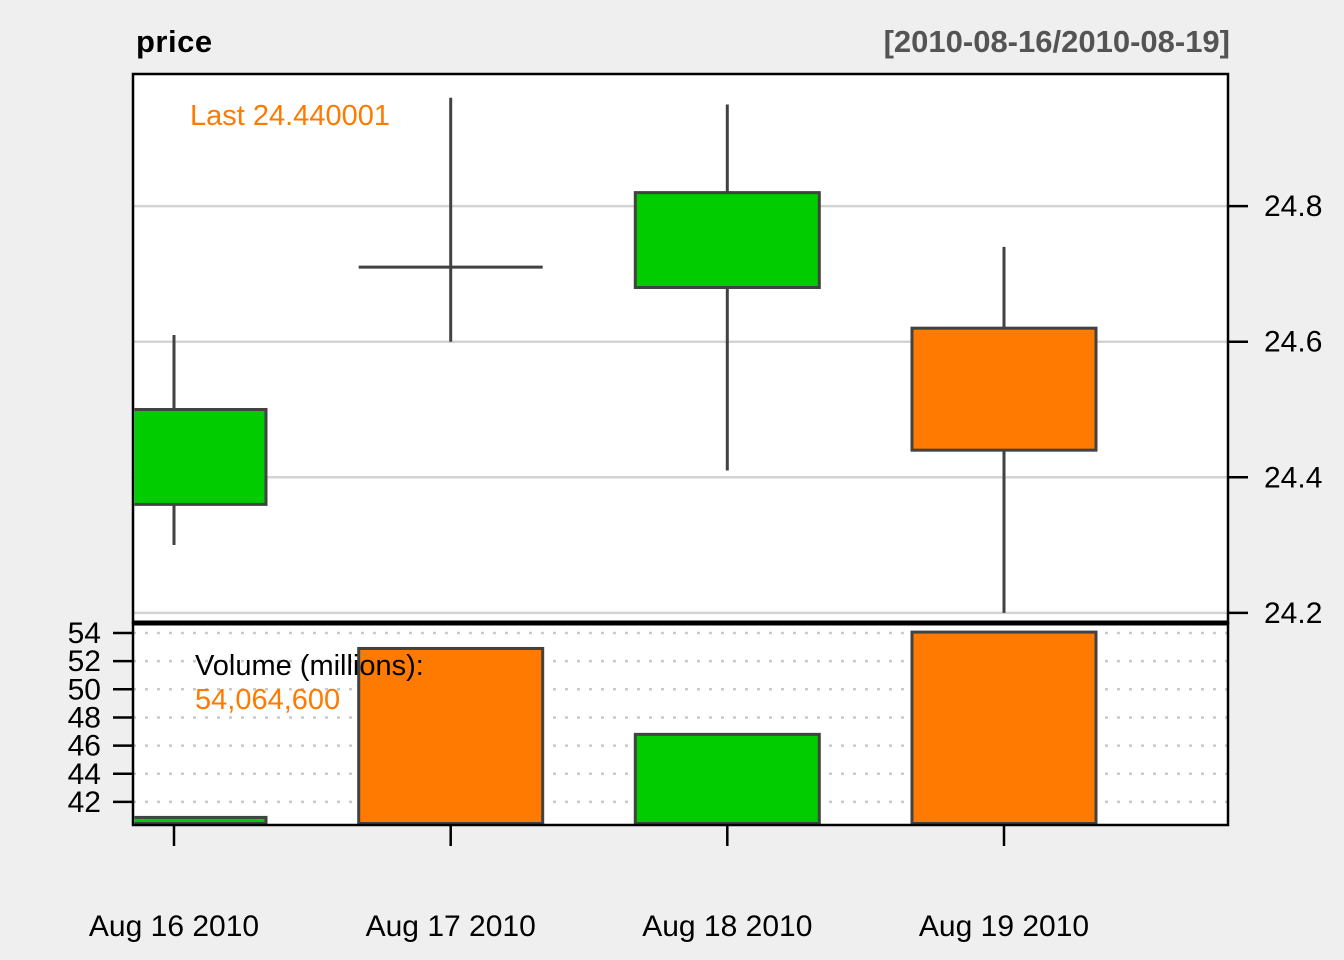 The height and width of the screenshot is (960, 1344). What do you see at coordinates (84, 746) in the screenshot?
I see `volume-axis-label: 46` at bounding box center [84, 746].